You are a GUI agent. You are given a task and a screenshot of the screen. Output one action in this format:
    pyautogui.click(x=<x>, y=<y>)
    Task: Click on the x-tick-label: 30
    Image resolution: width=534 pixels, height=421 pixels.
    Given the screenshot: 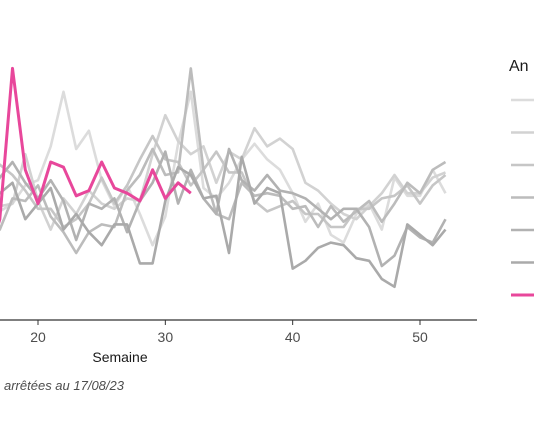 What is the action you would take?
    pyautogui.click(x=166, y=337)
    